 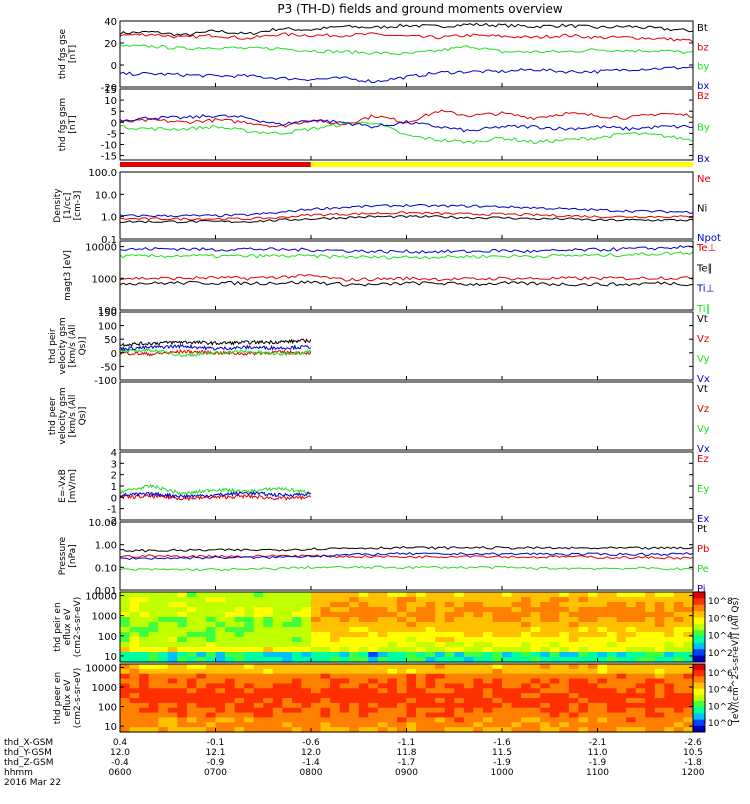 What do you see at coordinates (109, 367) in the screenshot?
I see `y-tick-label: -50` at bounding box center [109, 367].